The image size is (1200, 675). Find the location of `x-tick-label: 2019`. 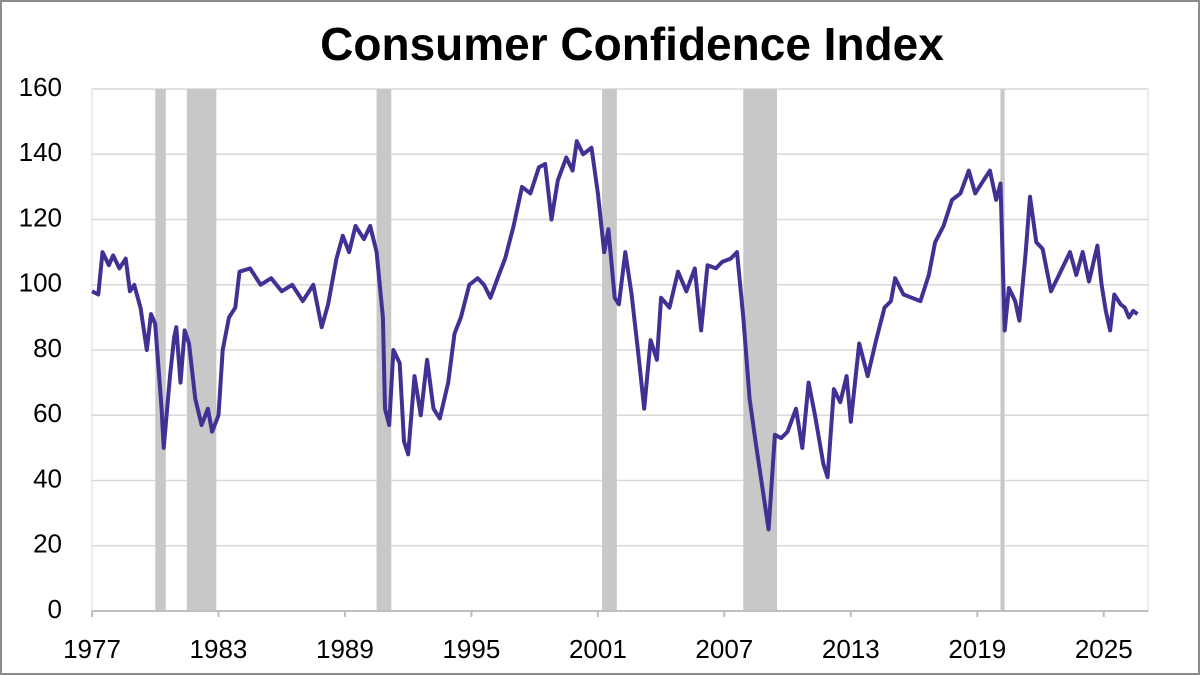

x-tick-label: 2019 is located at coordinates (977, 649).